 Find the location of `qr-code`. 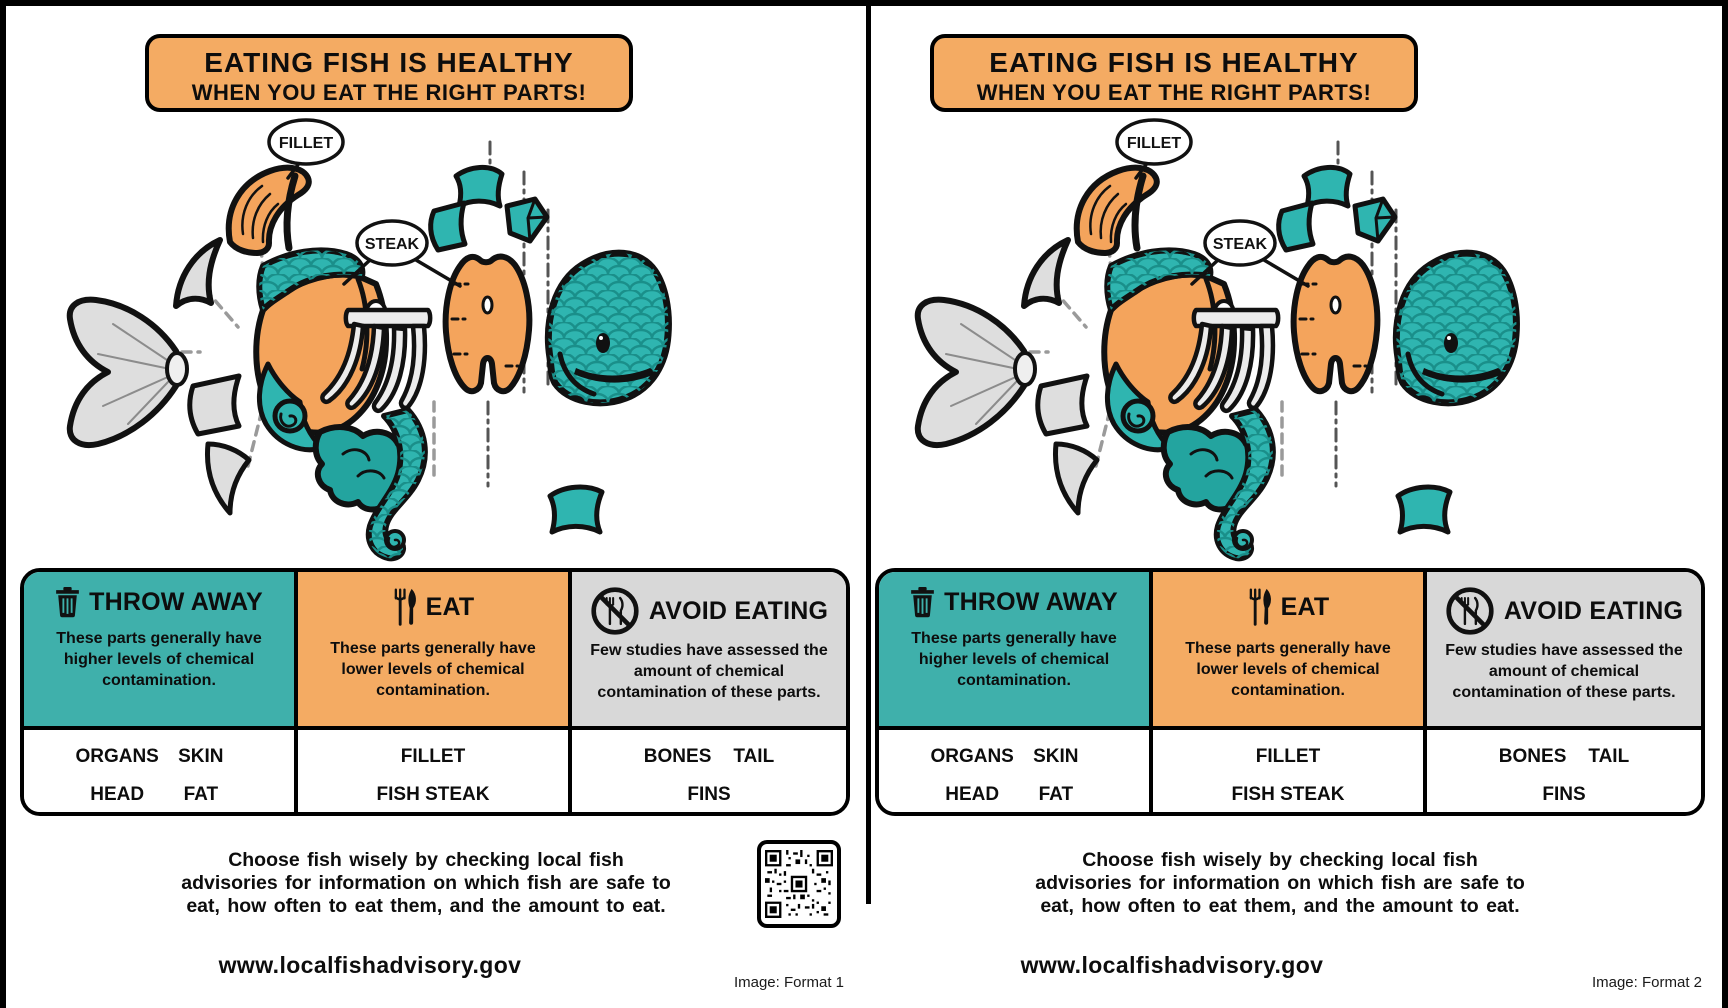

qr-code is located at coordinates (799, 884).